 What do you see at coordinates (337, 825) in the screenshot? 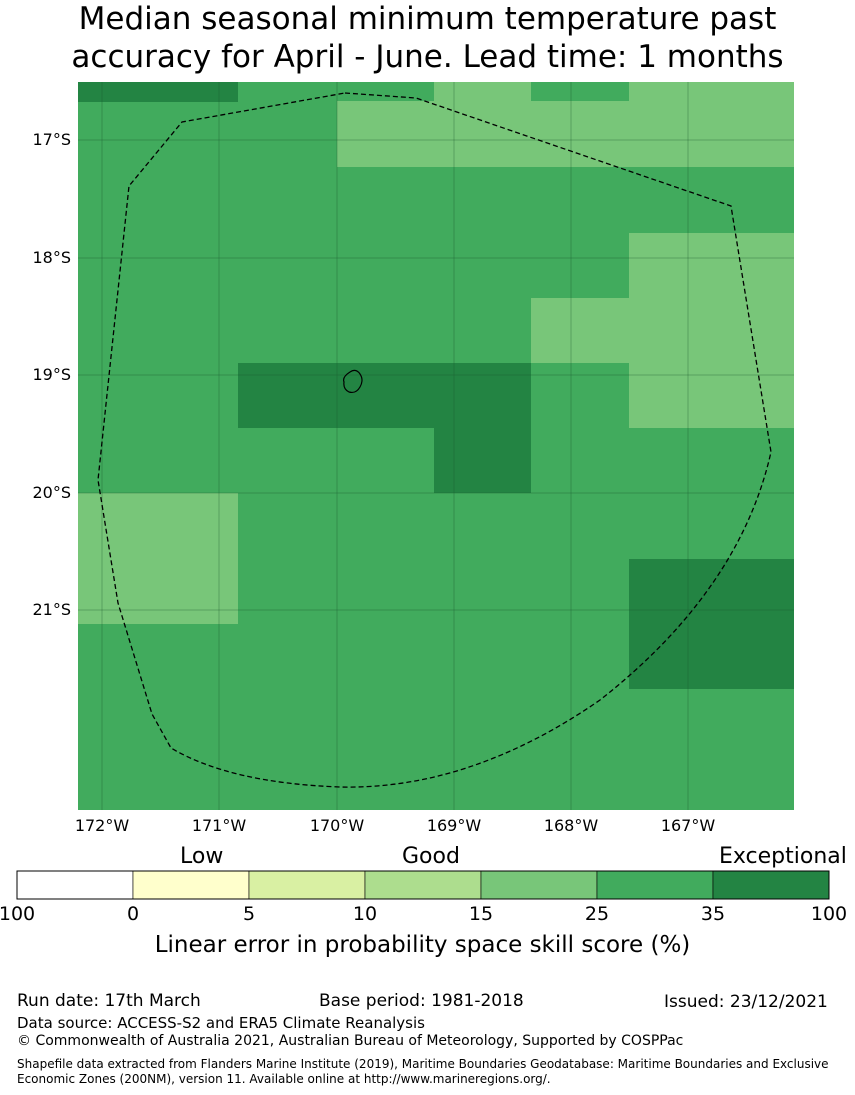
I see `lon-label: 170°W` at bounding box center [337, 825].